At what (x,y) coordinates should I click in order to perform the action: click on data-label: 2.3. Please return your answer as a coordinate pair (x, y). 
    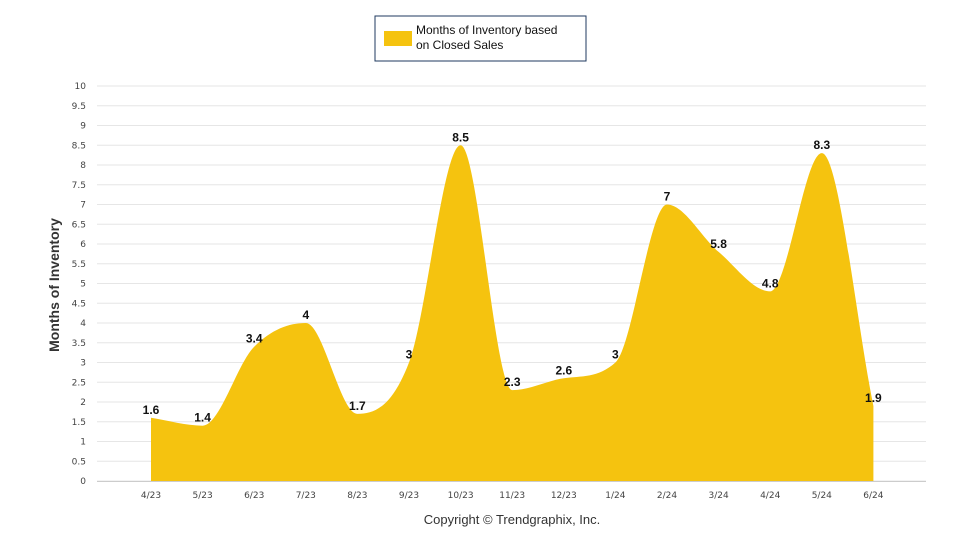
    Looking at the image, I should click on (512, 382).